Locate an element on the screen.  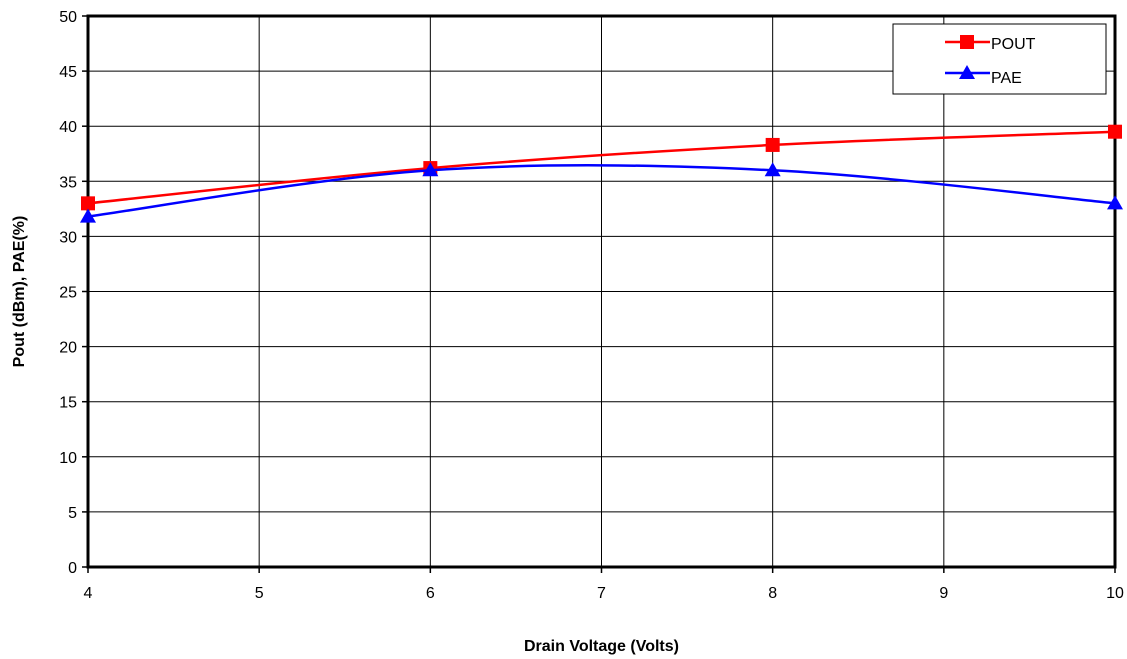
legend-box is located at coordinates (999, 59).